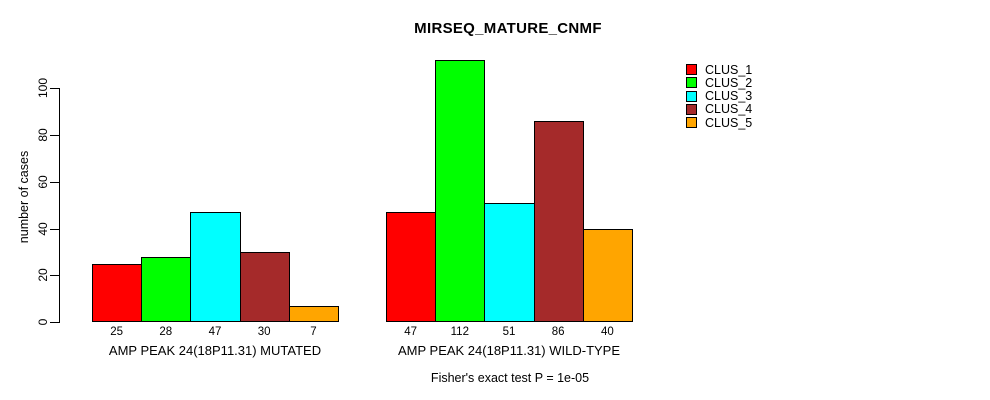  Describe the element at coordinates (116, 332) in the screenshot. I see `bar-value-label: 25` at that location.